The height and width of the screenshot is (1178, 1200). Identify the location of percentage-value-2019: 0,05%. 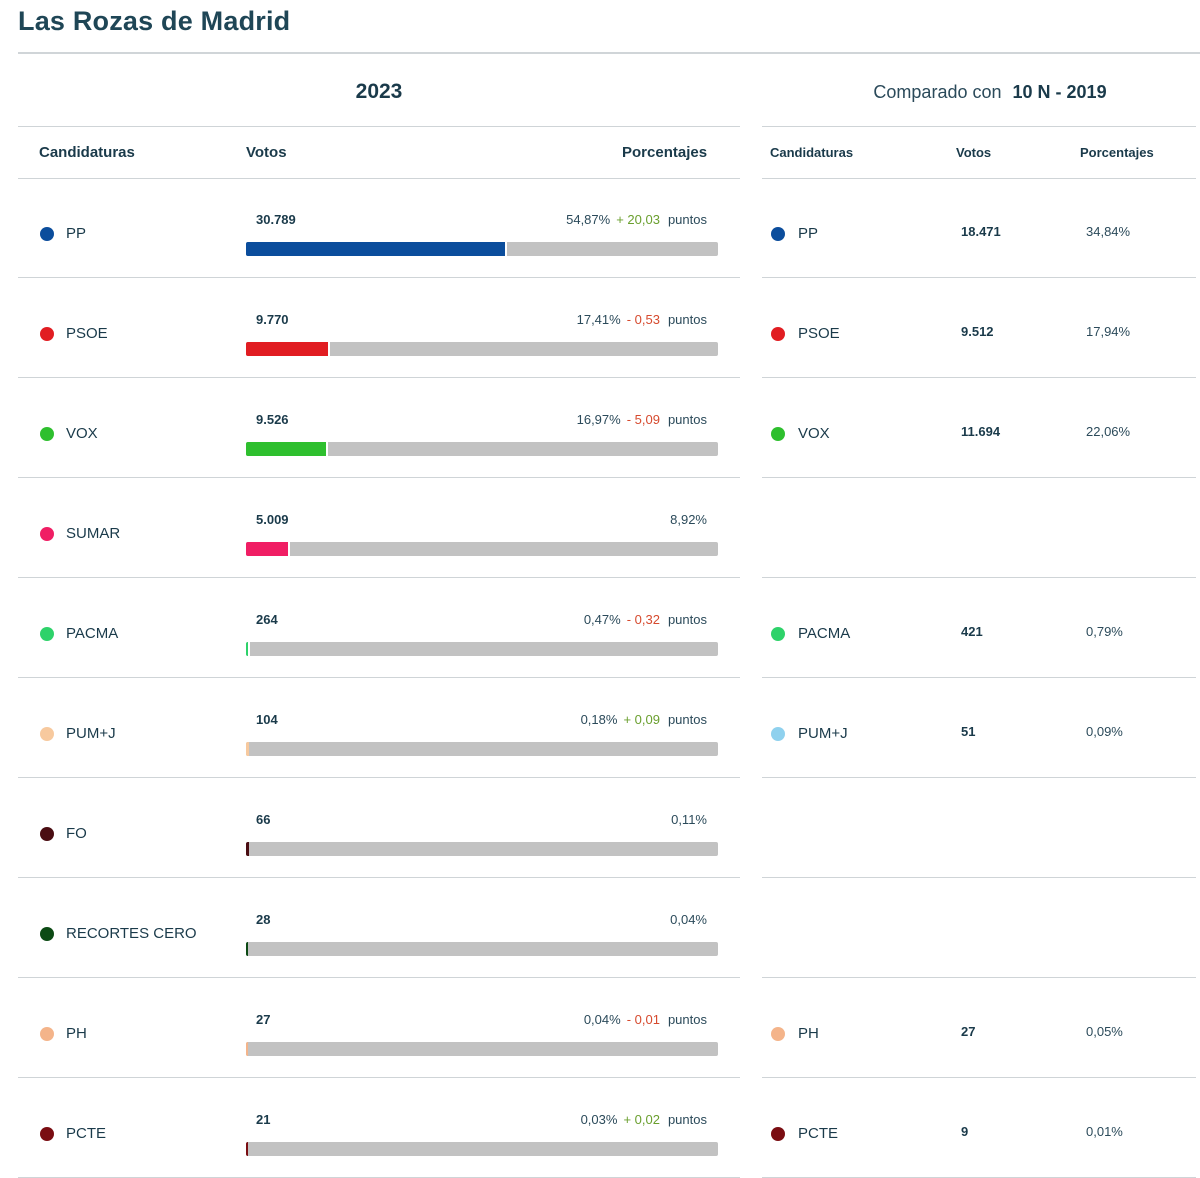
(1104, 1031).